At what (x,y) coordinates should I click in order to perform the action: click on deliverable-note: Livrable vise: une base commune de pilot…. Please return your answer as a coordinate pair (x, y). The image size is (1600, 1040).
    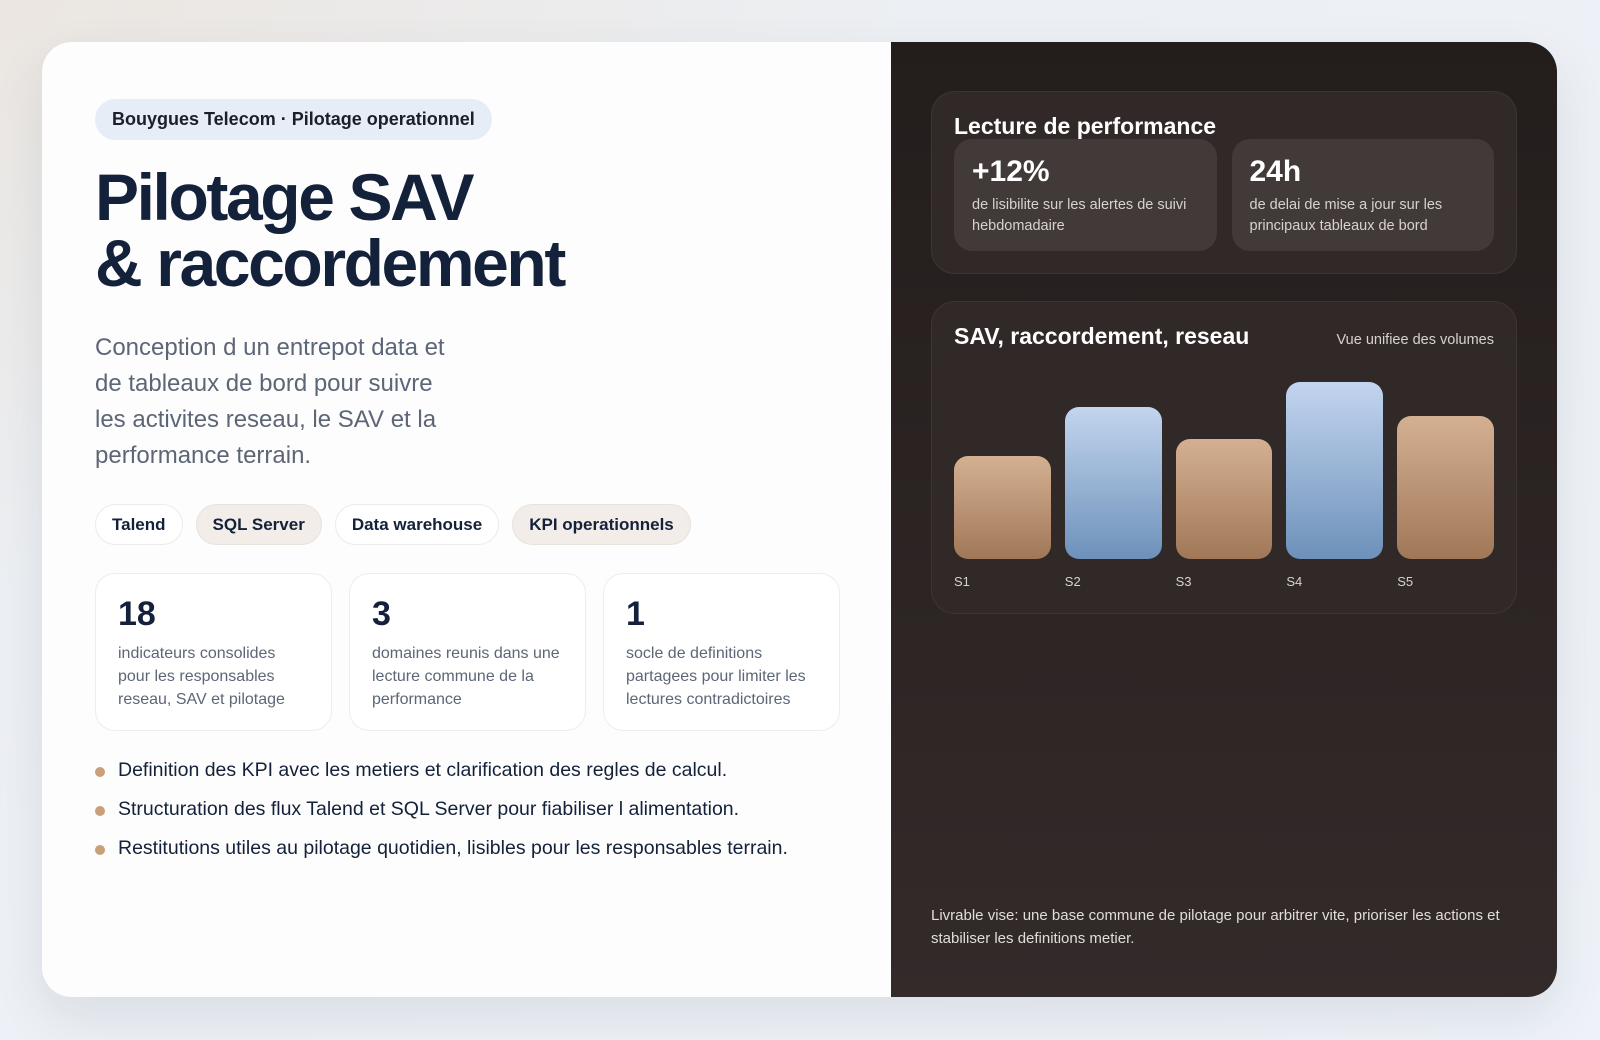
    Looking at the image, I should click on (1215, 927).